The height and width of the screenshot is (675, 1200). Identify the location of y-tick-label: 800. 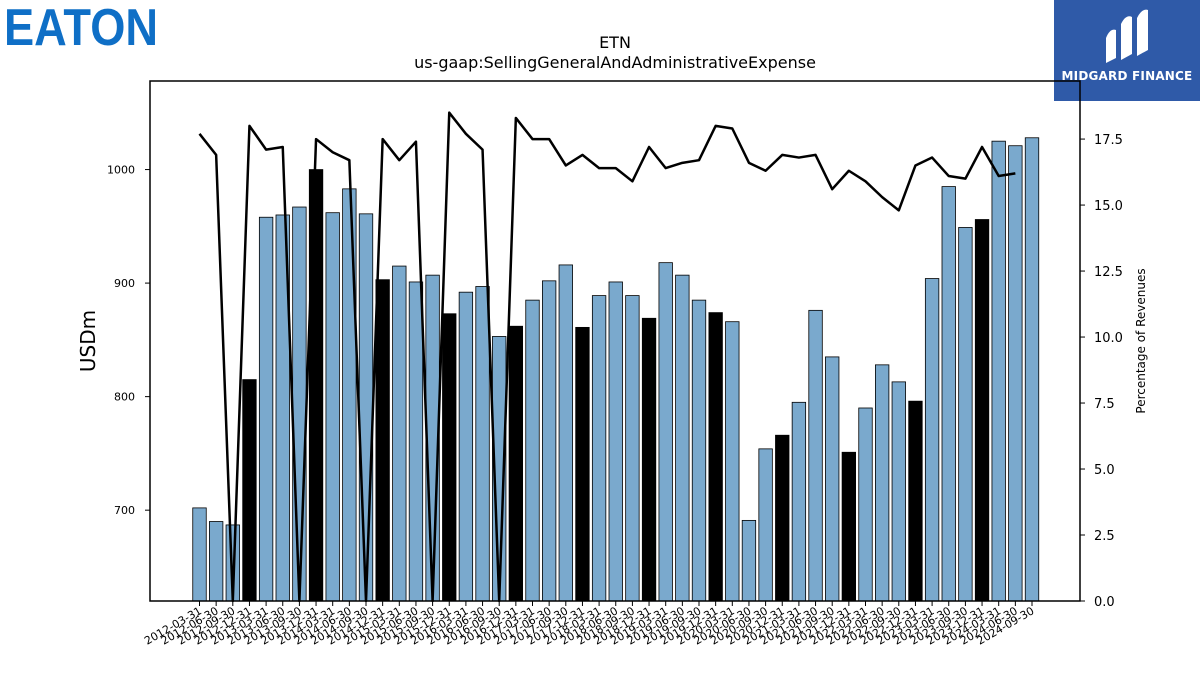
(124, 397).